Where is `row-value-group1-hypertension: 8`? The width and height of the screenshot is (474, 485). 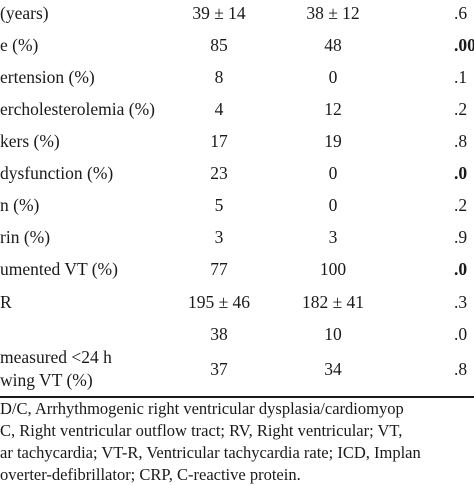
row-value-group1-hypertension: 8 is located at coordinates (219, 77).